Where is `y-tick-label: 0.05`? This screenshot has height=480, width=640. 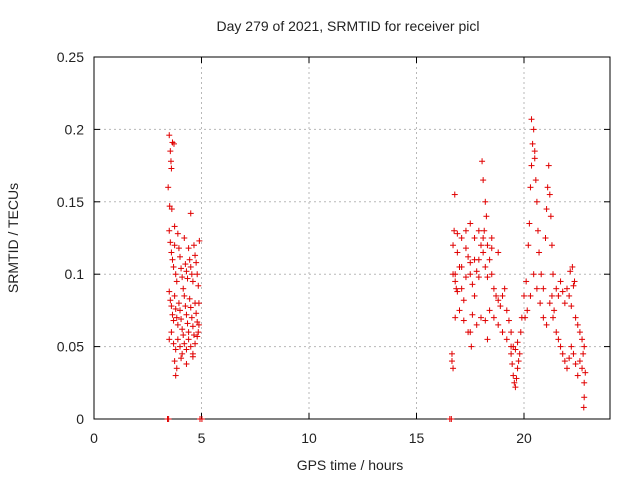 y-tick-label: 0.05 is located at coordinates (70, 347).